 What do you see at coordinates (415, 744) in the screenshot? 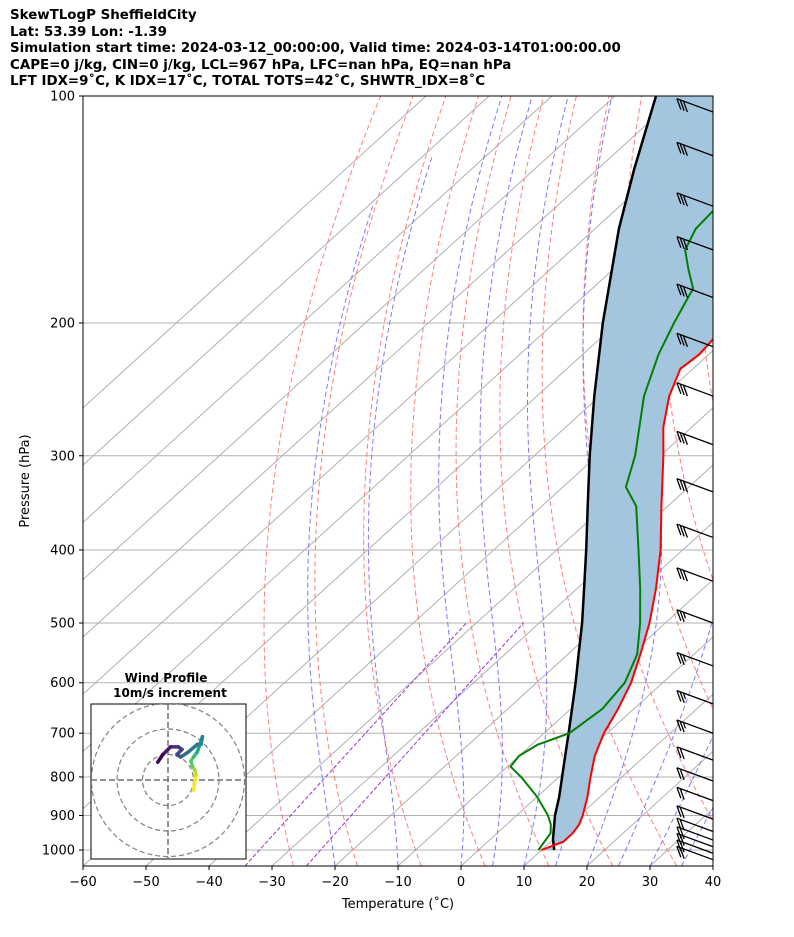
I see `mixing-ratio-line` at bounding box center [415, 744].